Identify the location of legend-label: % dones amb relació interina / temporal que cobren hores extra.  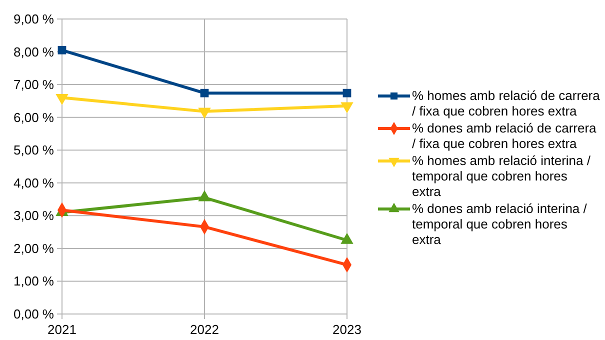
(500, 224).